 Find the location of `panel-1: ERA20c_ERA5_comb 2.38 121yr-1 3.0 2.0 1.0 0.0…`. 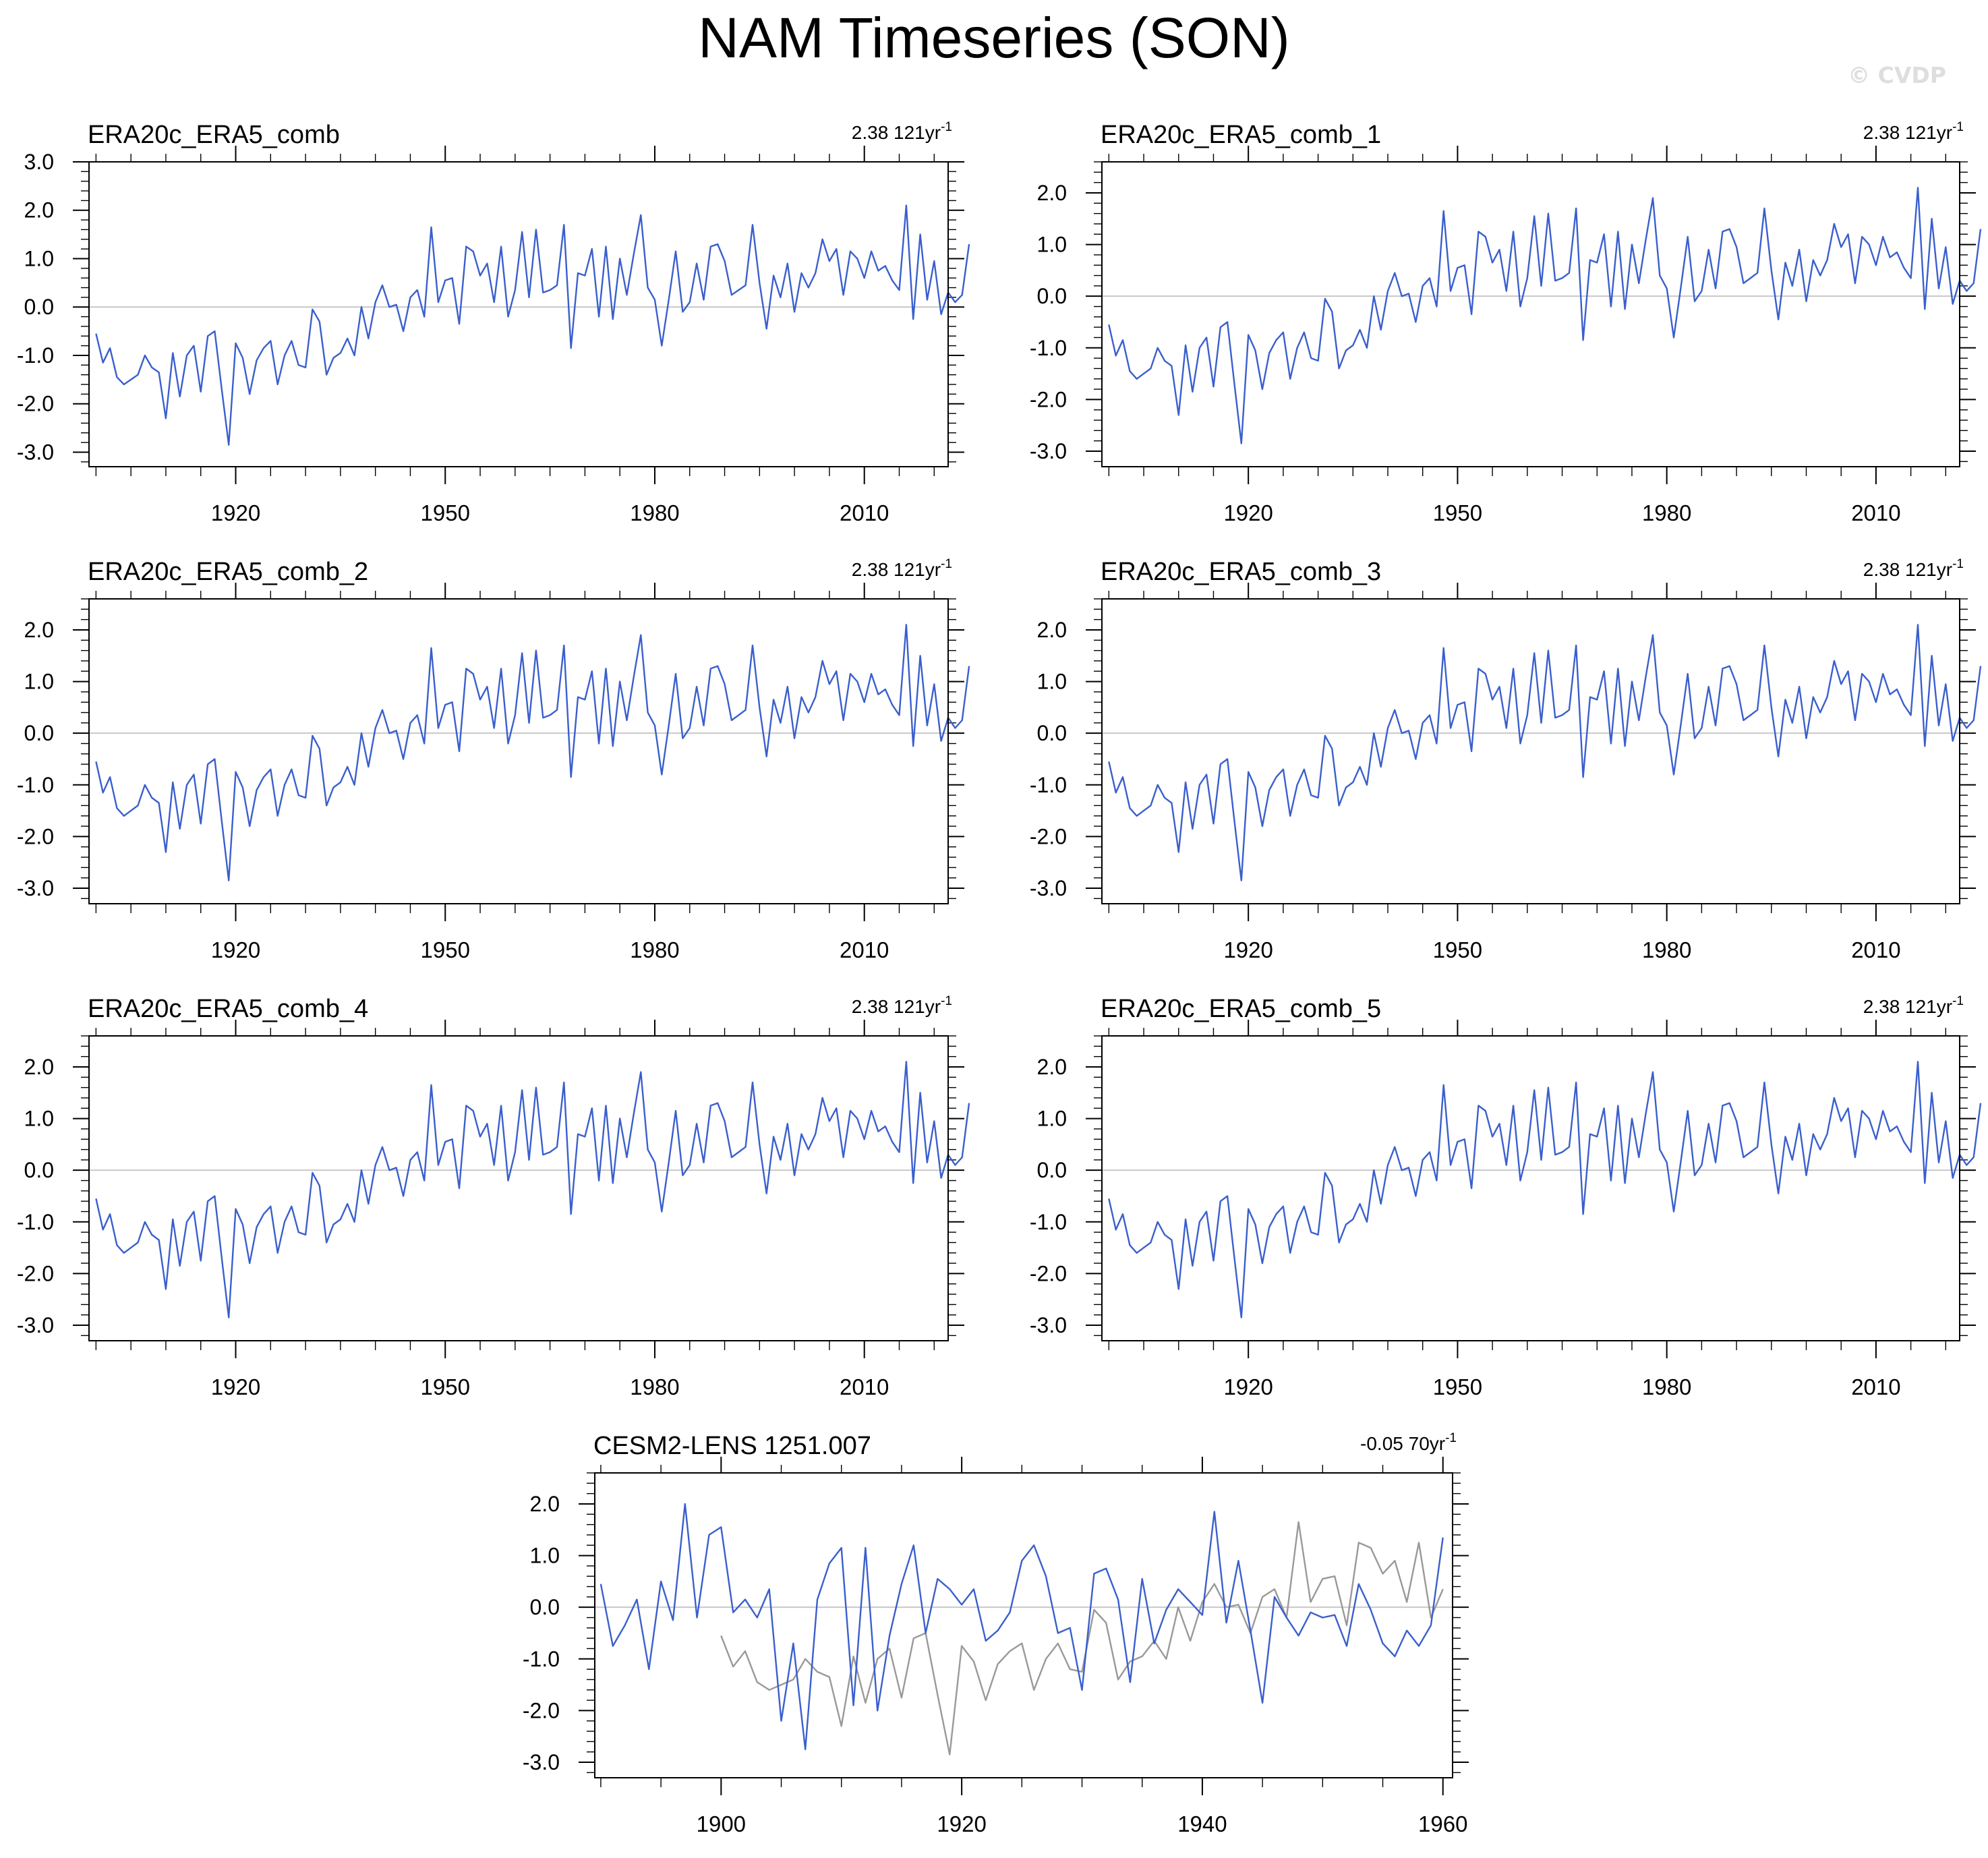

panel-1: ERA20c_ERA5_comb 2.38 121yr-1 3.0 2.0 1.0 0.0… is located at coordinates (494, 322).